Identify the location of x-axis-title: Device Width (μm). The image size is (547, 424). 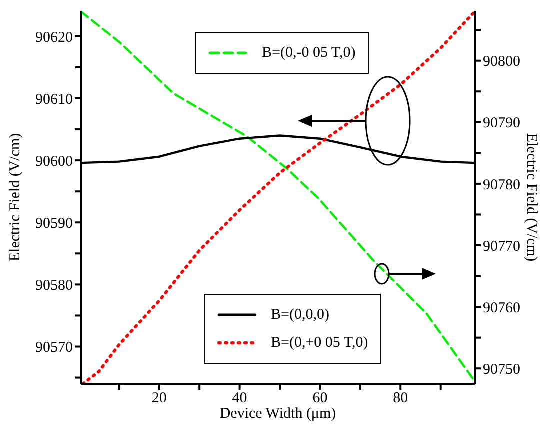
(278, 414).